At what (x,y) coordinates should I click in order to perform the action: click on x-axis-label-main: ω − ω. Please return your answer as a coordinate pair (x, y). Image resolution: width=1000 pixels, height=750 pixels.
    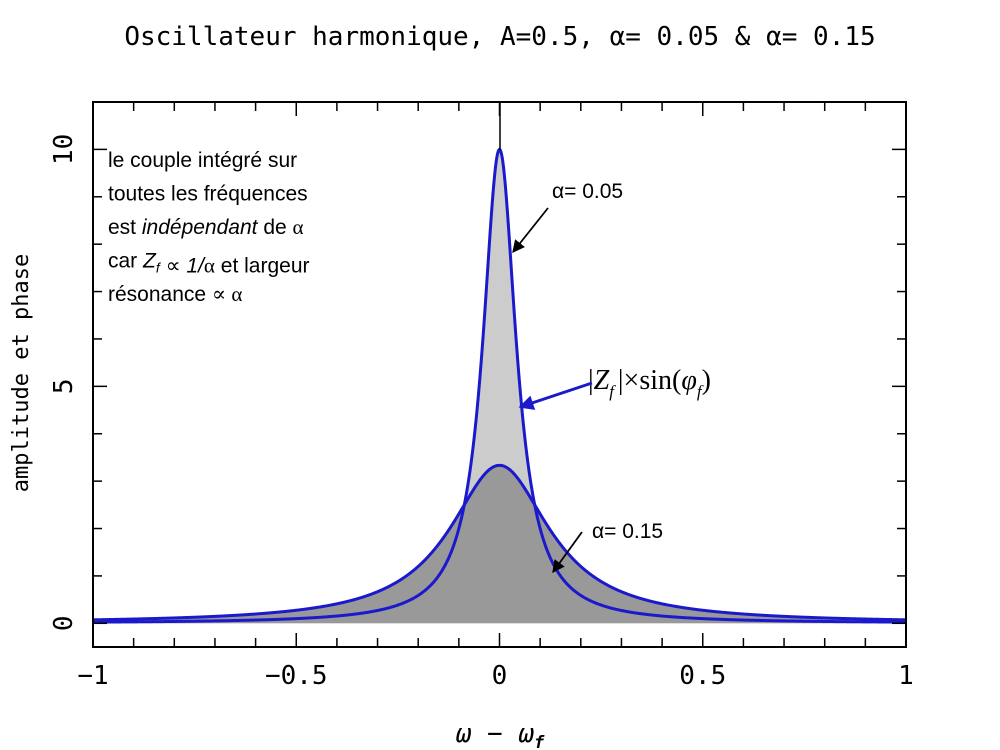
    Looking at the image, I should click on (495, 734).